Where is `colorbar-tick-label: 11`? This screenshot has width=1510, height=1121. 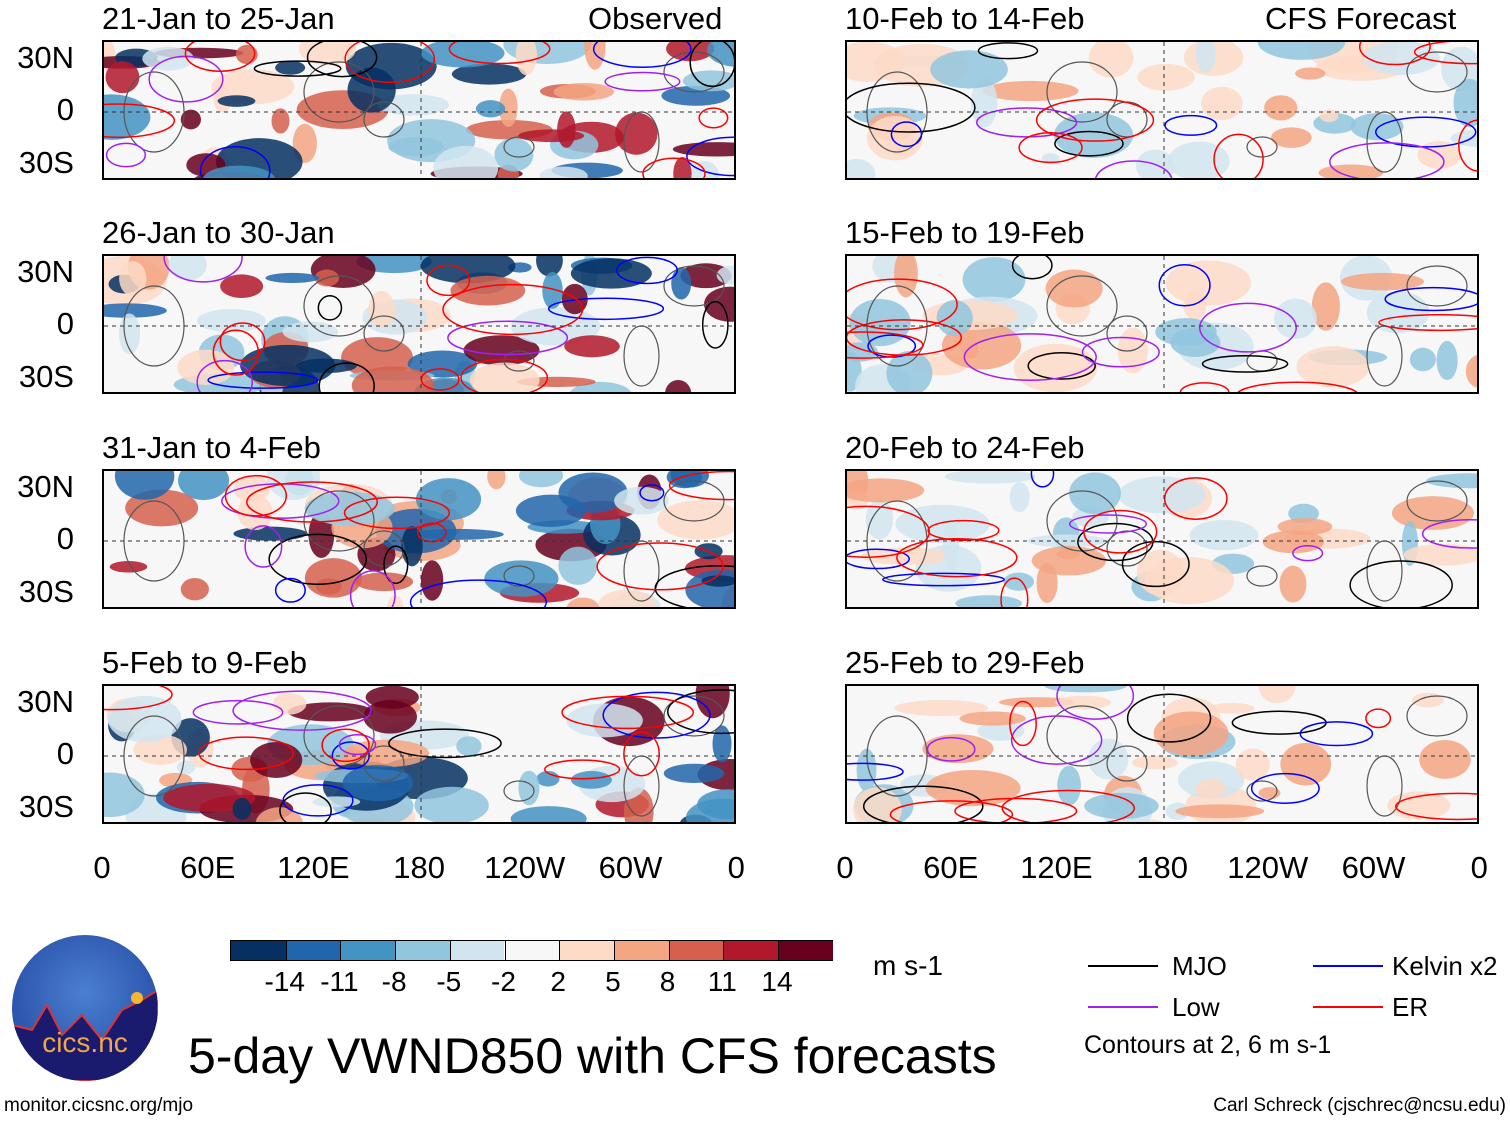
colorbar-tick-label: 11 is located at coordinates (722, 981).